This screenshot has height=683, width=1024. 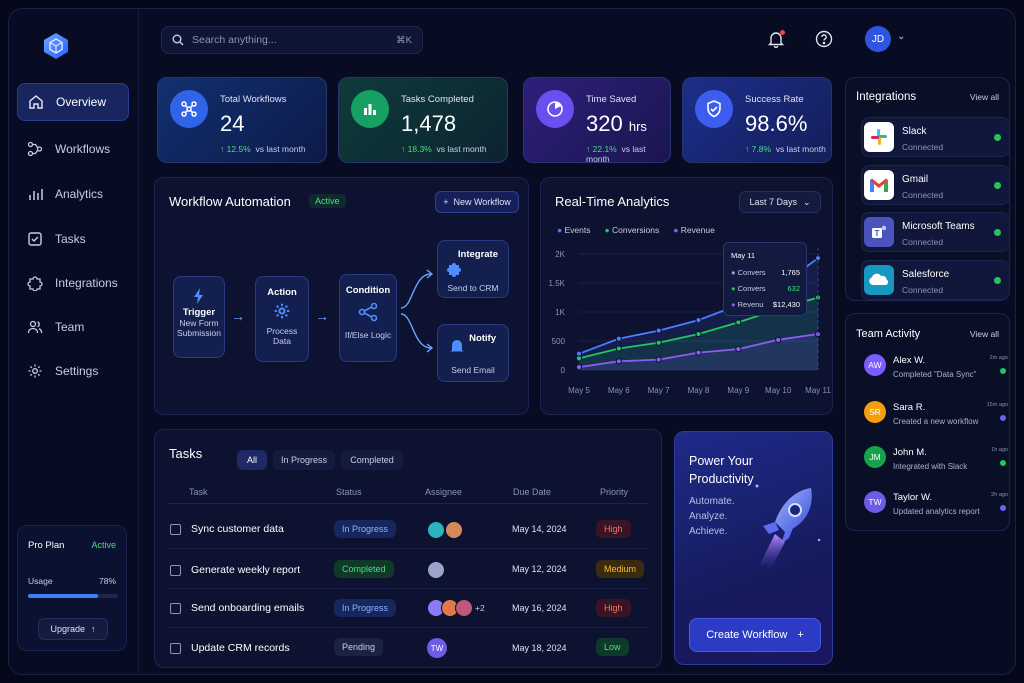 I want to click on salesforce-icon, so click(x=879, y=280).